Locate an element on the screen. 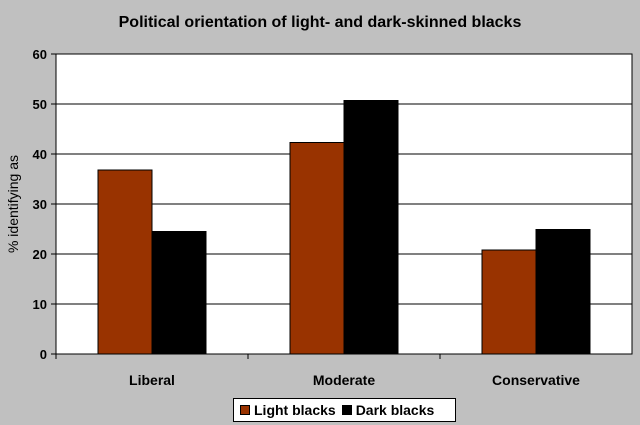  x-axis-labels: Liberal Moderate Conservative is located at coordinates (317, 371).